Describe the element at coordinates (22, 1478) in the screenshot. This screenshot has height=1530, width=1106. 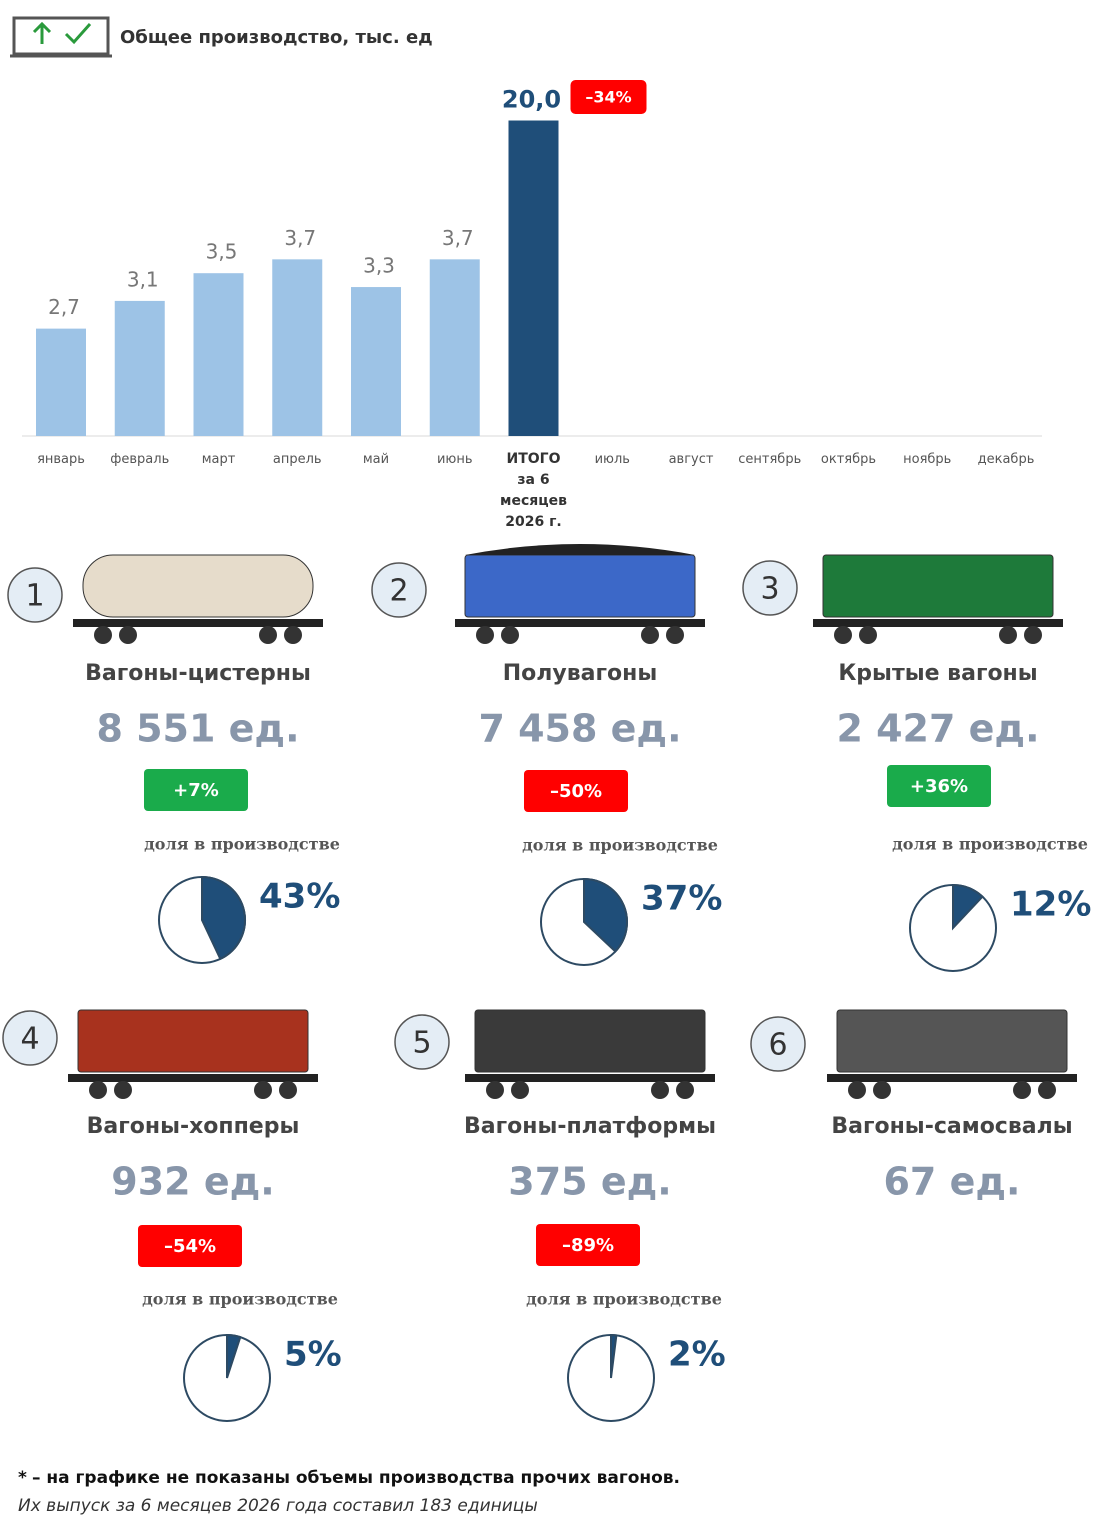
I see `footnote-mark: *` at that location.